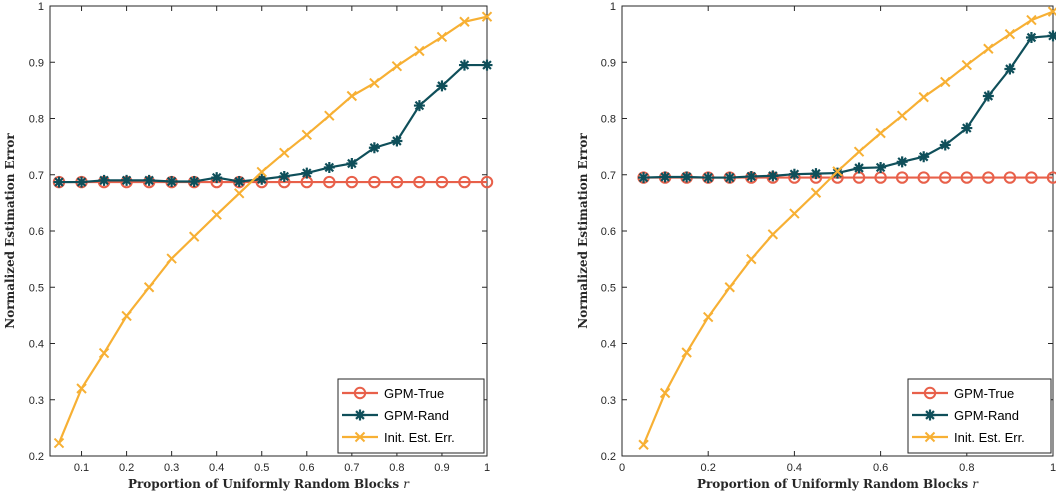  What do you see at coordinates (81, 468) in the screenshot?
I see `x-tick-label: 0.1` at bounding box center [81, 468].